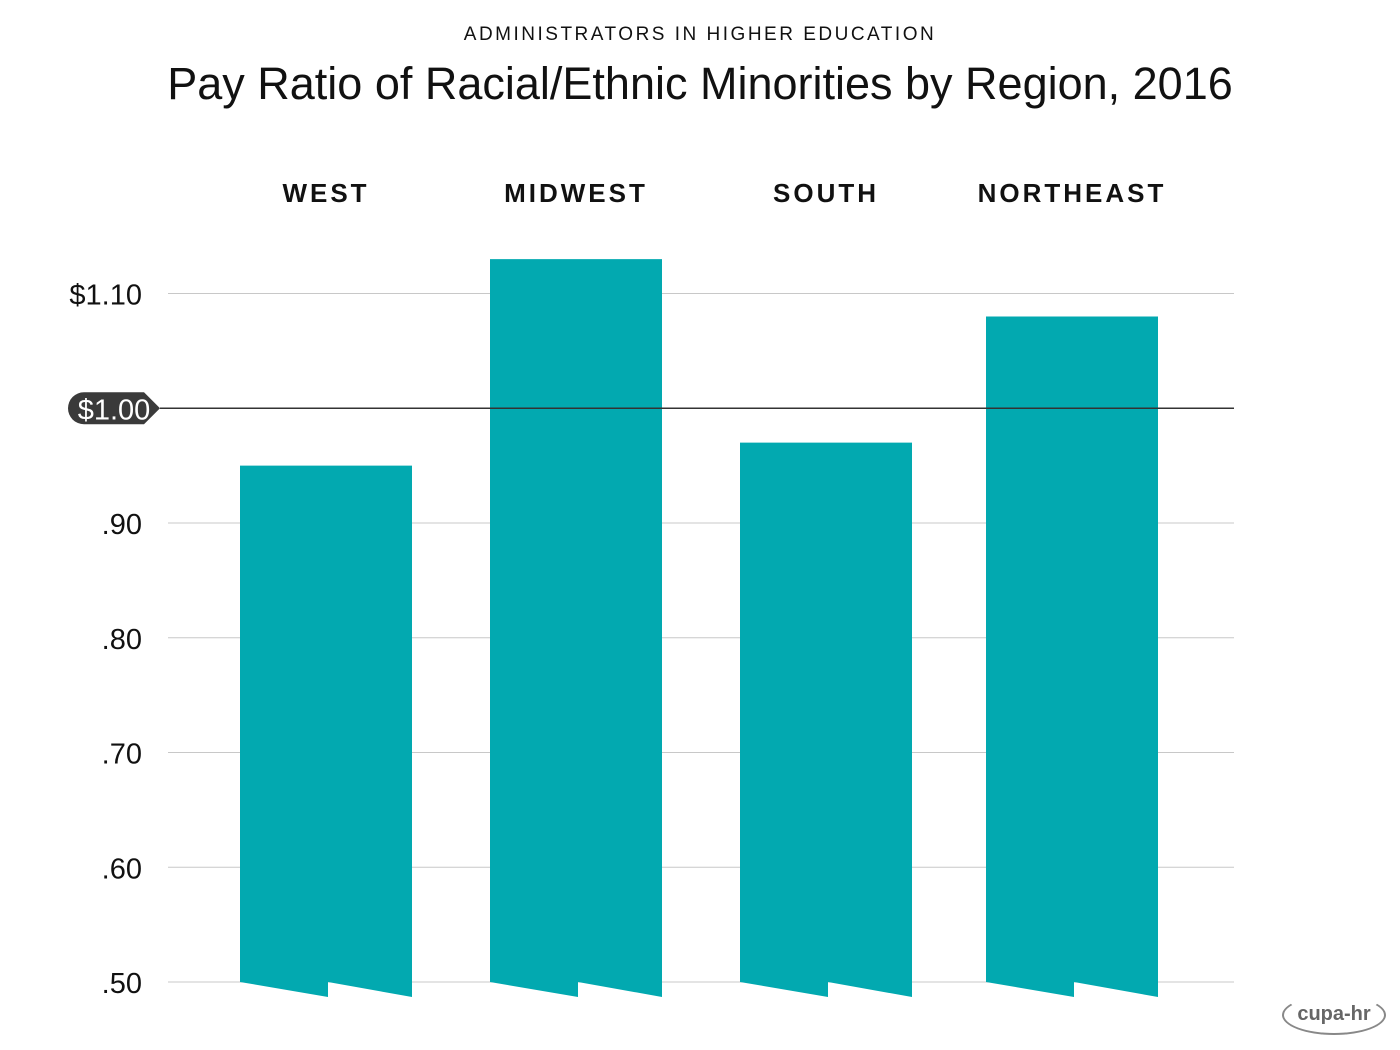 The height and width of the screenshot is (1050, 1400). What do you see at coordinates (826, 193) in the screenshot?
I see `category-label: SOUTH` at bounding box center [826, 193].